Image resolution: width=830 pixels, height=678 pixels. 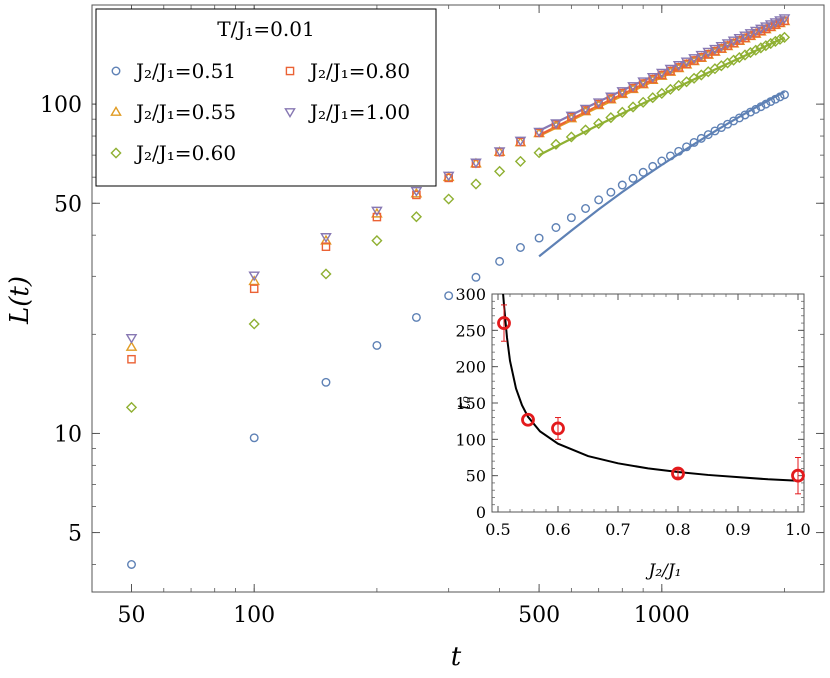 What do you see at coordinates (662, 615) in the screenshot?
I see `x-tick-label: 1000` at bounding box center [662, 615].